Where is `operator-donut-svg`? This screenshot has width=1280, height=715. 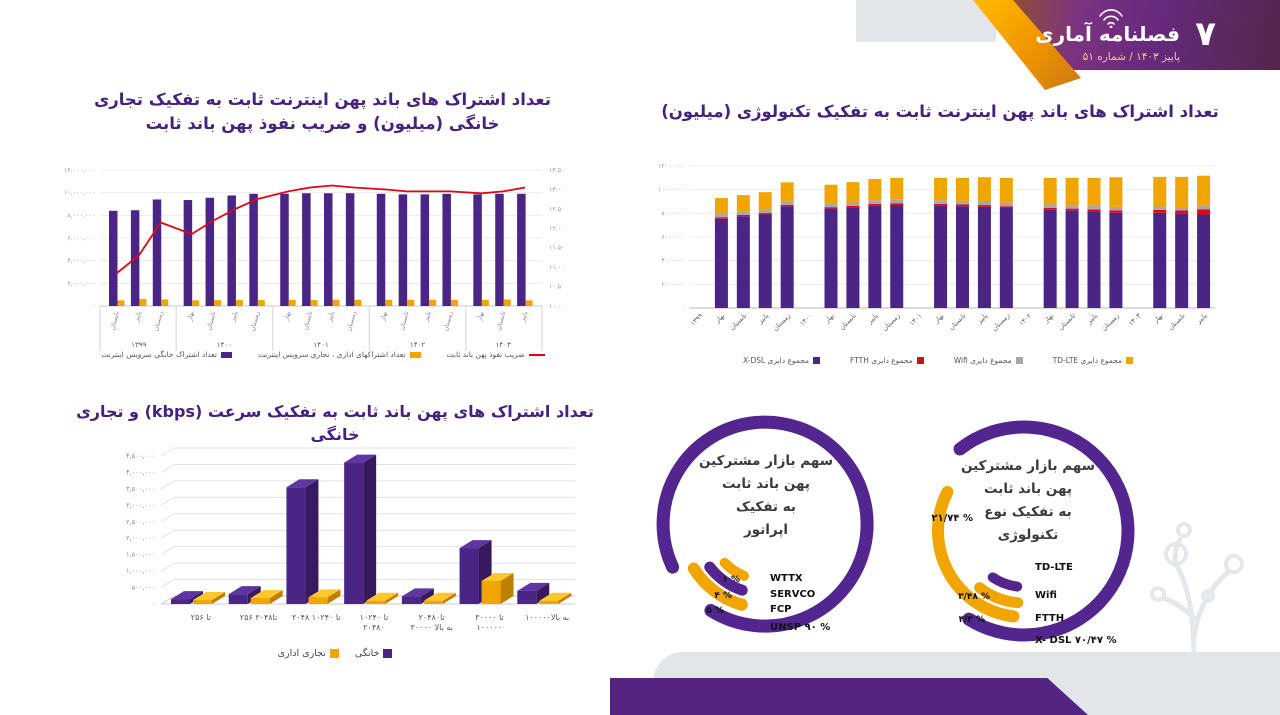
operator-donut-svg is located at coordinates (765, 524).